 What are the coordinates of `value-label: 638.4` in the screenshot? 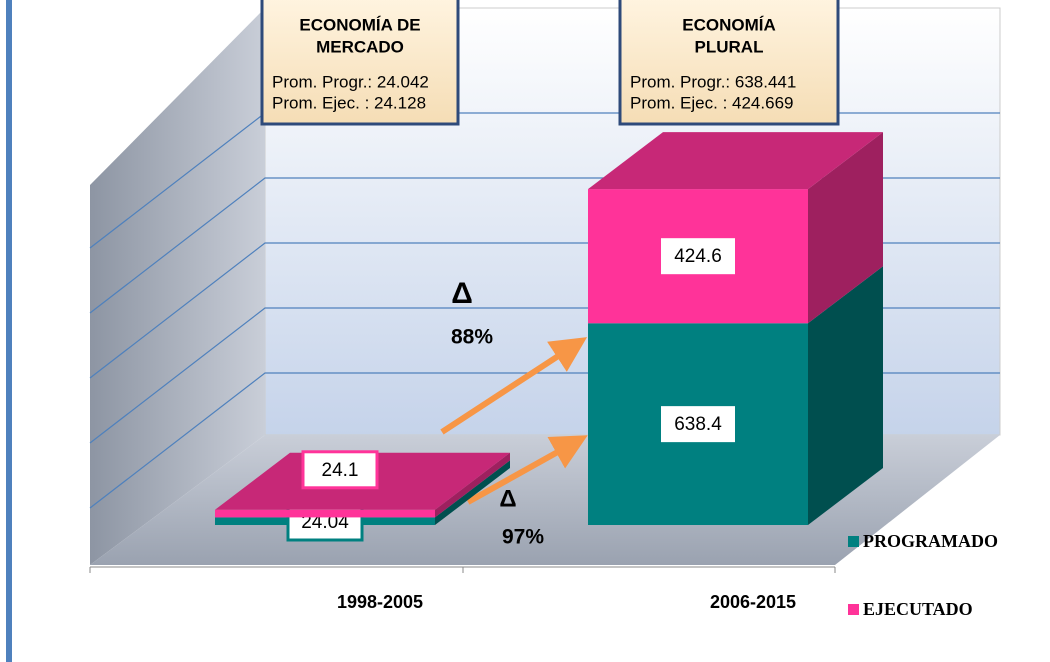 It's located at (698, 424).